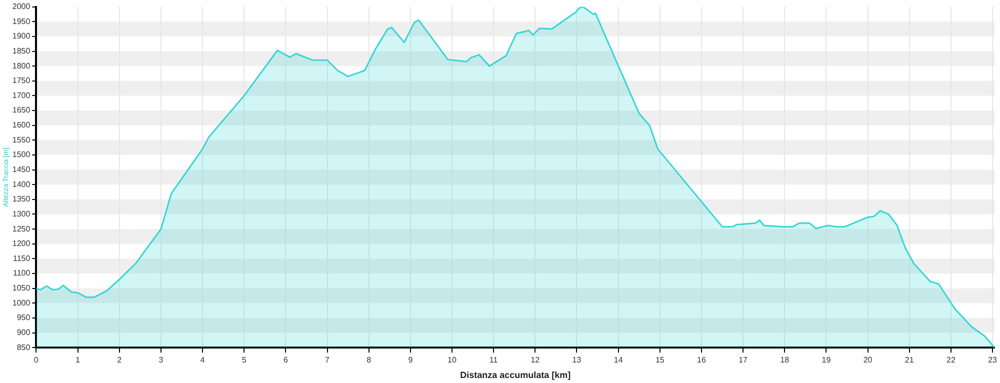 This screenshot has width=1000, height=383. Describe the element at coordinates (21, 21) in the screenshot. I see `y-tick-label: 1950` at that location.